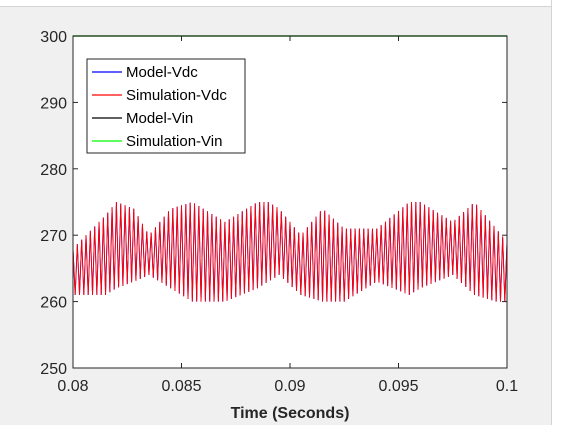  What do you see at coordinates (181, 386) in the screenshot?
I see `x-tick-label: 0.085` at bounding box center [181, 386].